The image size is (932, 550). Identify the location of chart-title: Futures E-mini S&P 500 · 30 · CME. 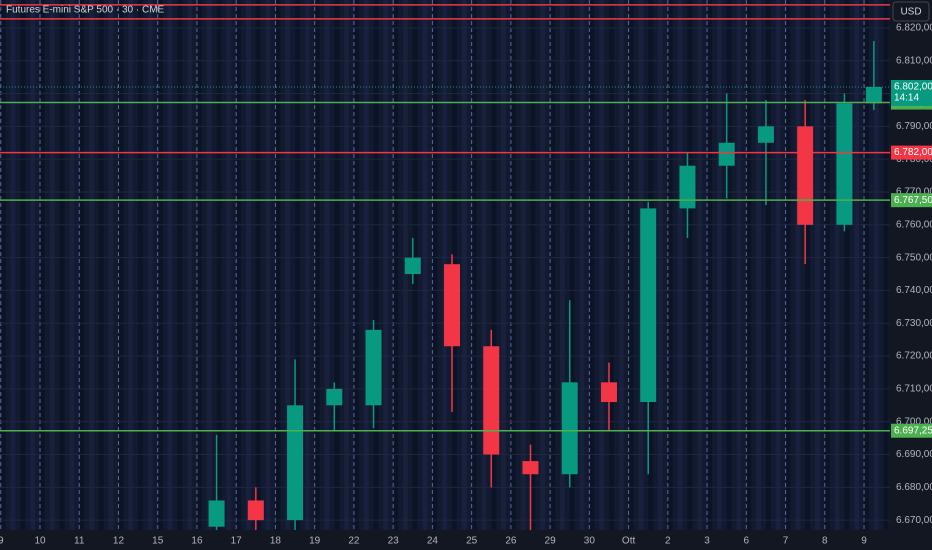
(85, 10).